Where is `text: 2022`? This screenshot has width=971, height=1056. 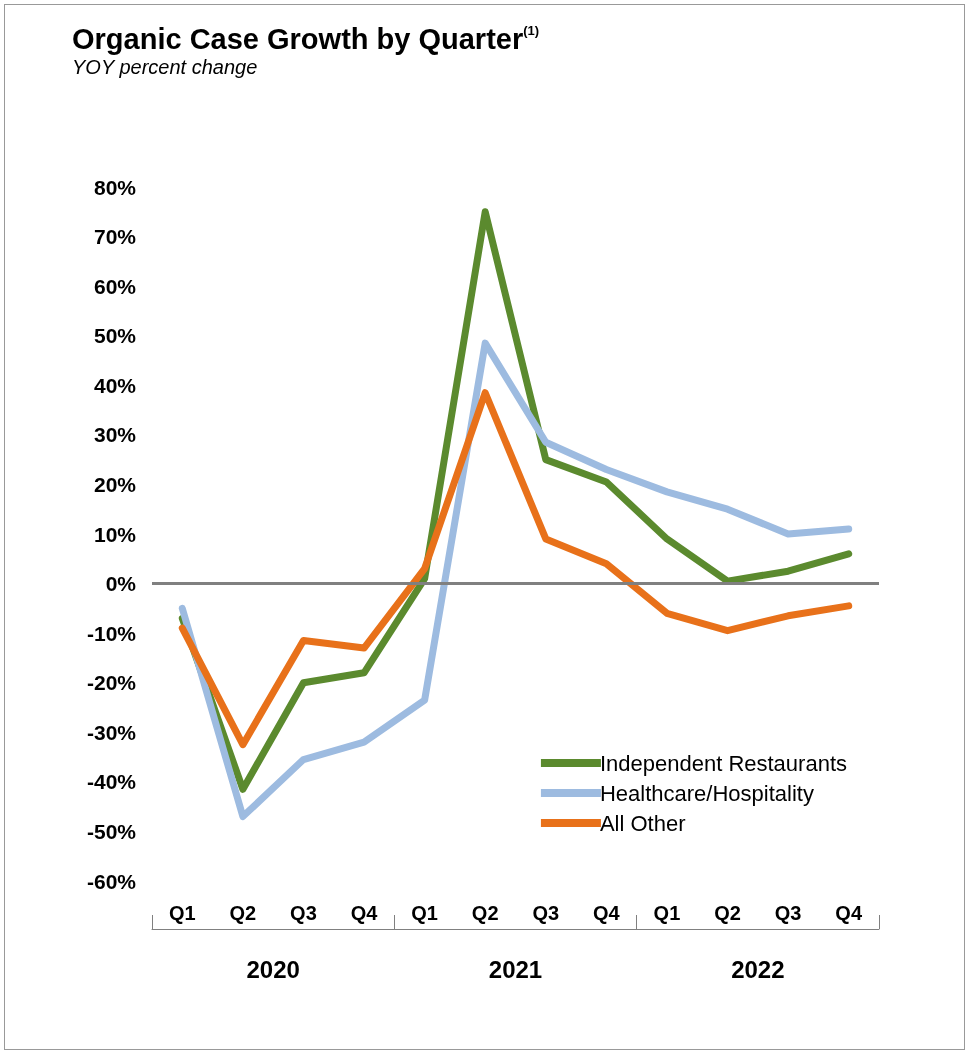 text: 2022 is located at coordinates (758, 969).